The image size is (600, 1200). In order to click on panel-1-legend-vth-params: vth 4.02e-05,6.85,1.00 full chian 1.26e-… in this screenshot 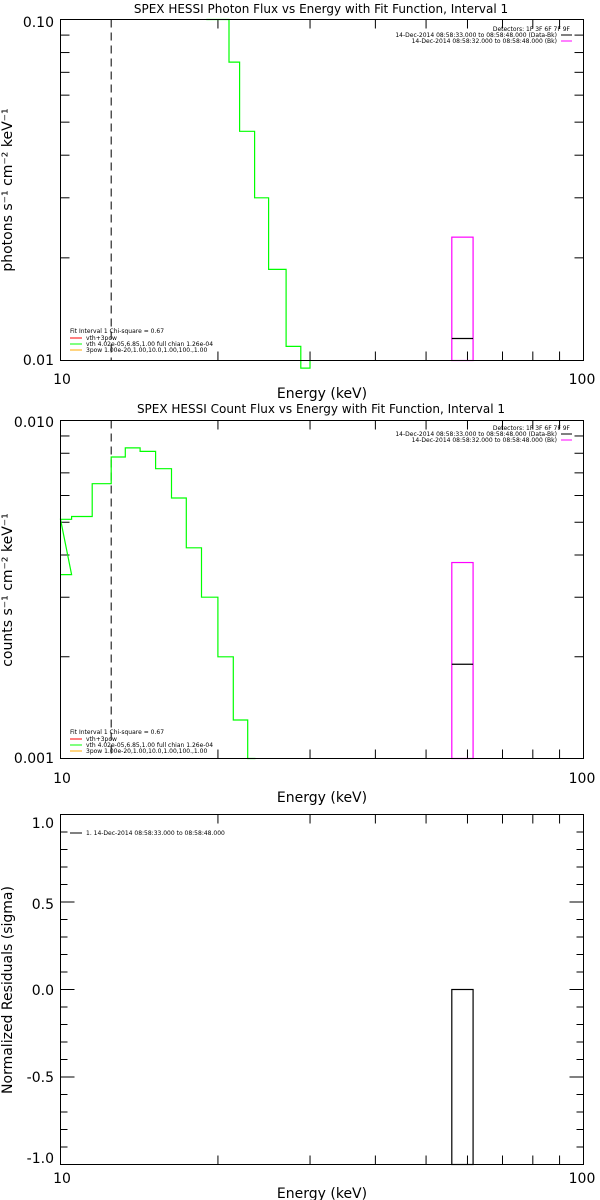, I will do `click(149, 344)`.